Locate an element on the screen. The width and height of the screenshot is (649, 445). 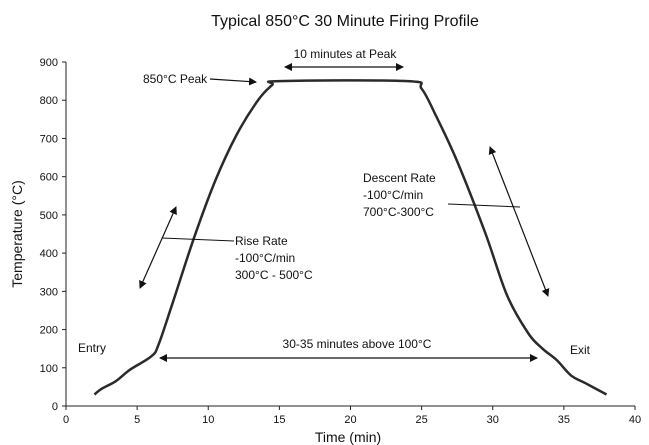
x-tick-label: 30 is located at coordinates (493, 420).